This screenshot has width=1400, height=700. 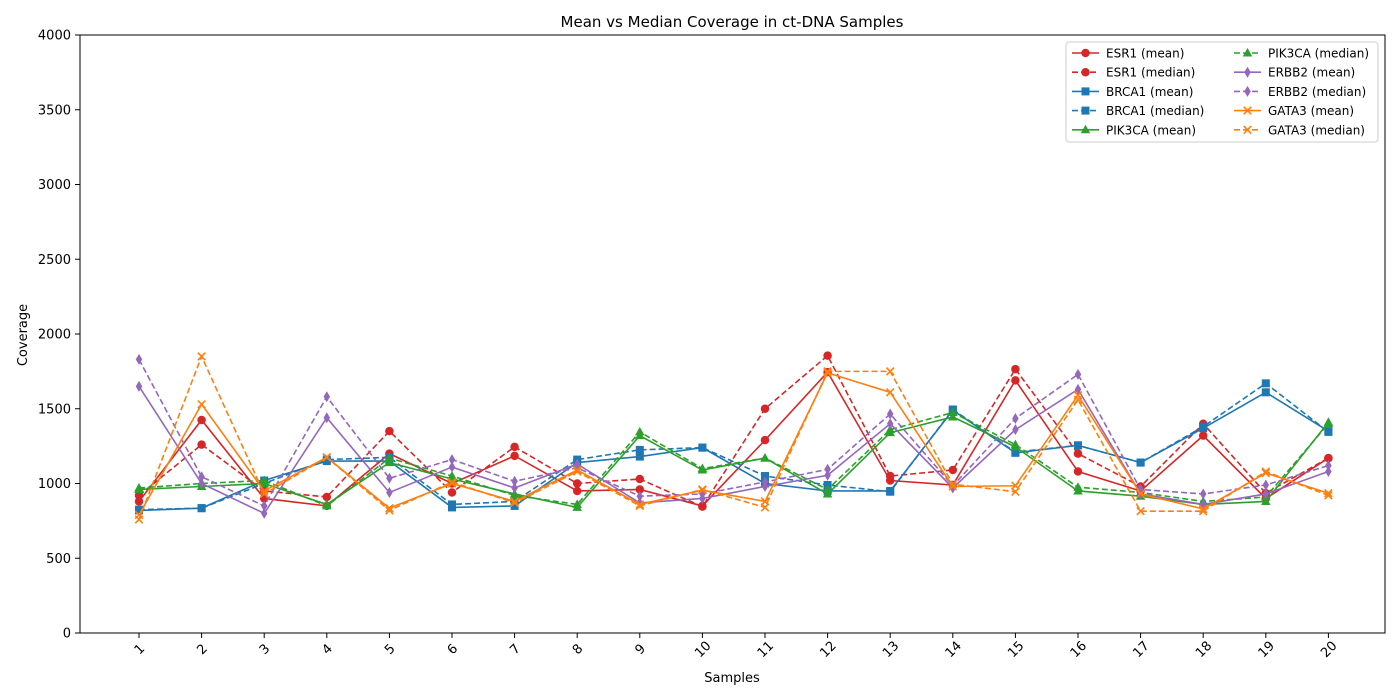 What do you see at coordinates (23, 335) in the screenshot?
I see `y-axis-label: Coverage` at bounding box center [23, 335].